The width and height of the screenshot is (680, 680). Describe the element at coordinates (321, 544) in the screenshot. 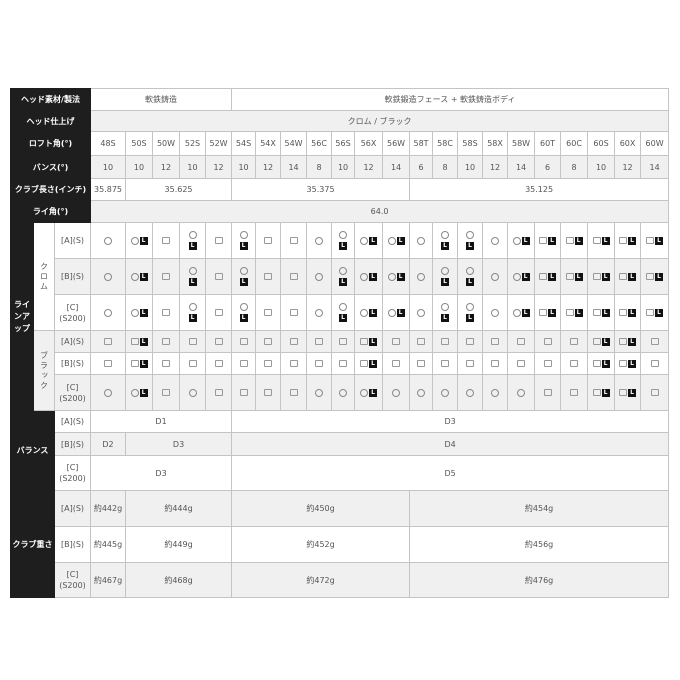

I see `weight-cell: 約452g` at that location.